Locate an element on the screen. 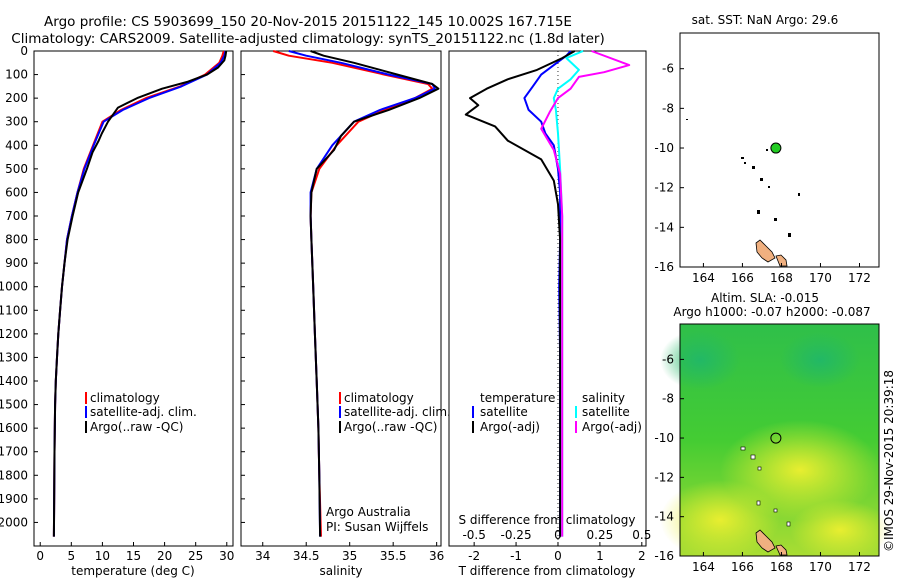  x-tick-label: 1 is located at coordinates (600, 556).